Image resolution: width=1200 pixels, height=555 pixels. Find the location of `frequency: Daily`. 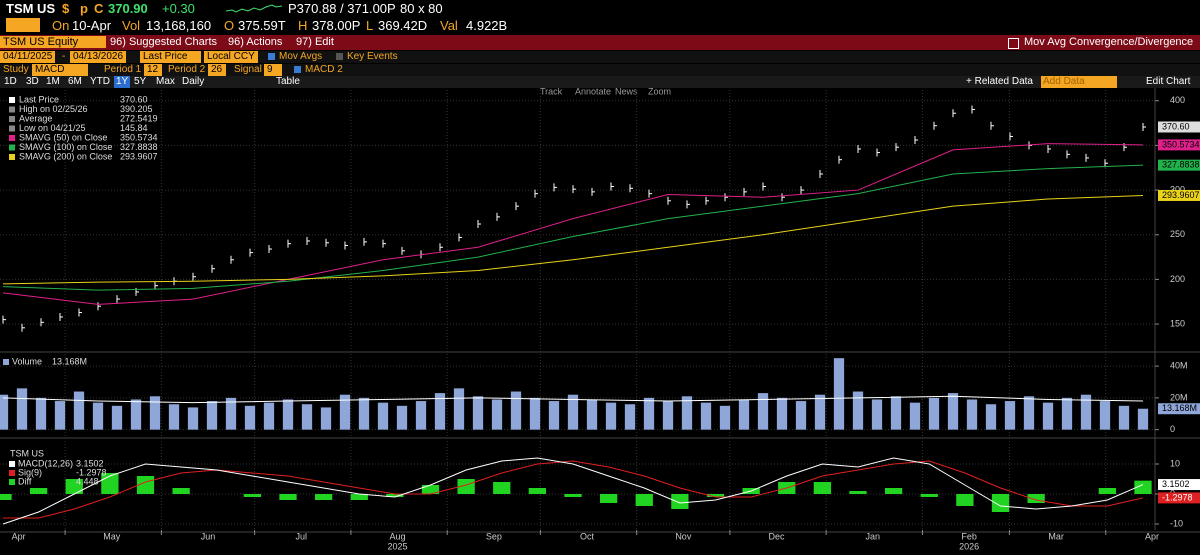

frequency: Daily is located at coordinates (193, 81).